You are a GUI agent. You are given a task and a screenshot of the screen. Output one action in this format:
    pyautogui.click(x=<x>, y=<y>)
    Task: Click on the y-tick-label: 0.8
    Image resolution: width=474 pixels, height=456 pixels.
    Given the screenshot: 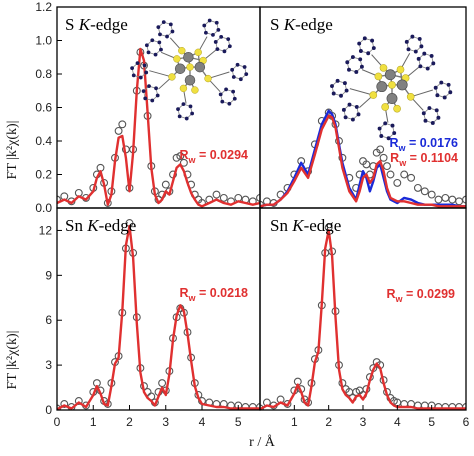 What is the action you would take?
    pyautogui.click(x=43, y=74)
    